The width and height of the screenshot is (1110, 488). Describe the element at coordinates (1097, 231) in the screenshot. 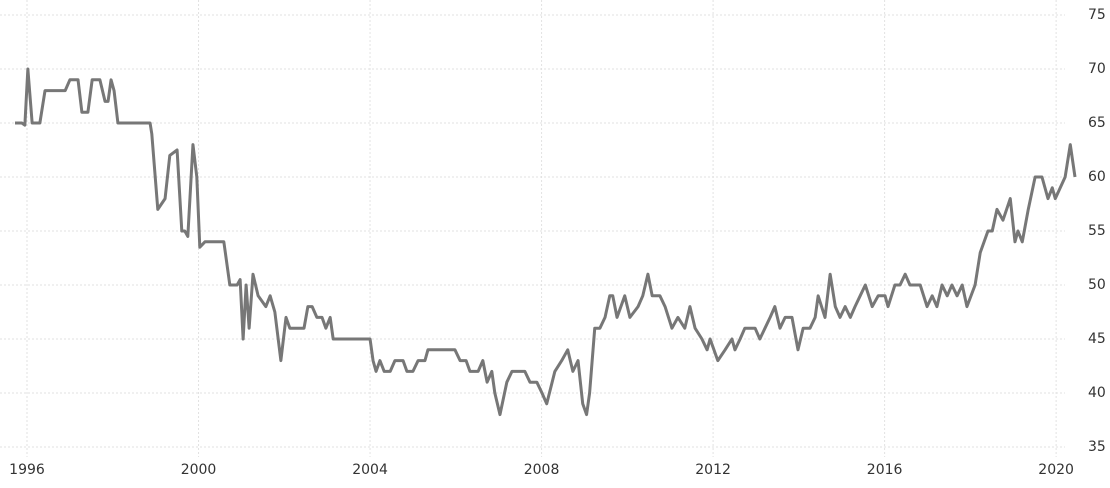

I see `y-tick-label: 55` at that location.